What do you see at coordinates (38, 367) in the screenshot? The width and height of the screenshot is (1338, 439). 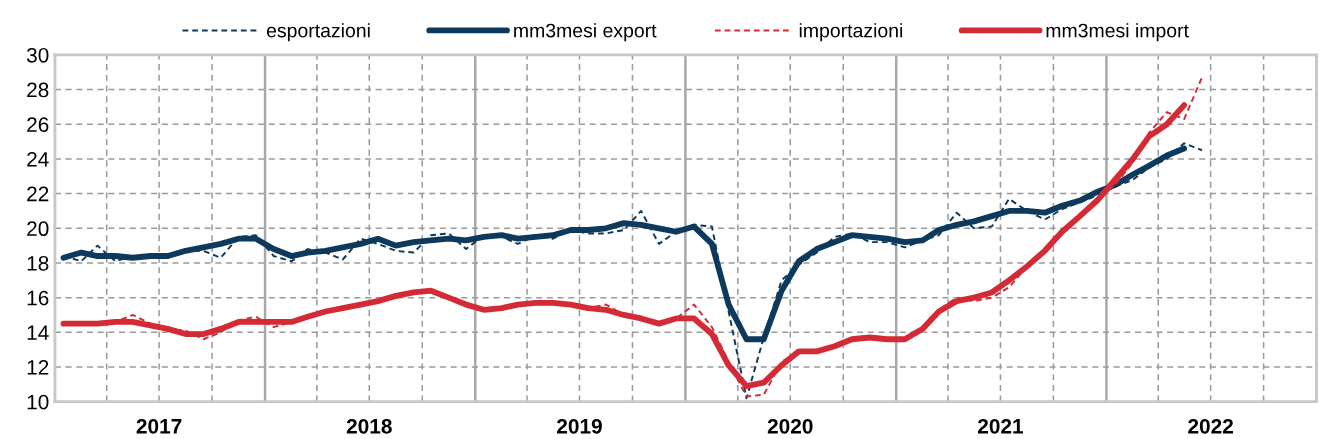 I see `y-tick-label: 12` at bounding box center [38, 367].